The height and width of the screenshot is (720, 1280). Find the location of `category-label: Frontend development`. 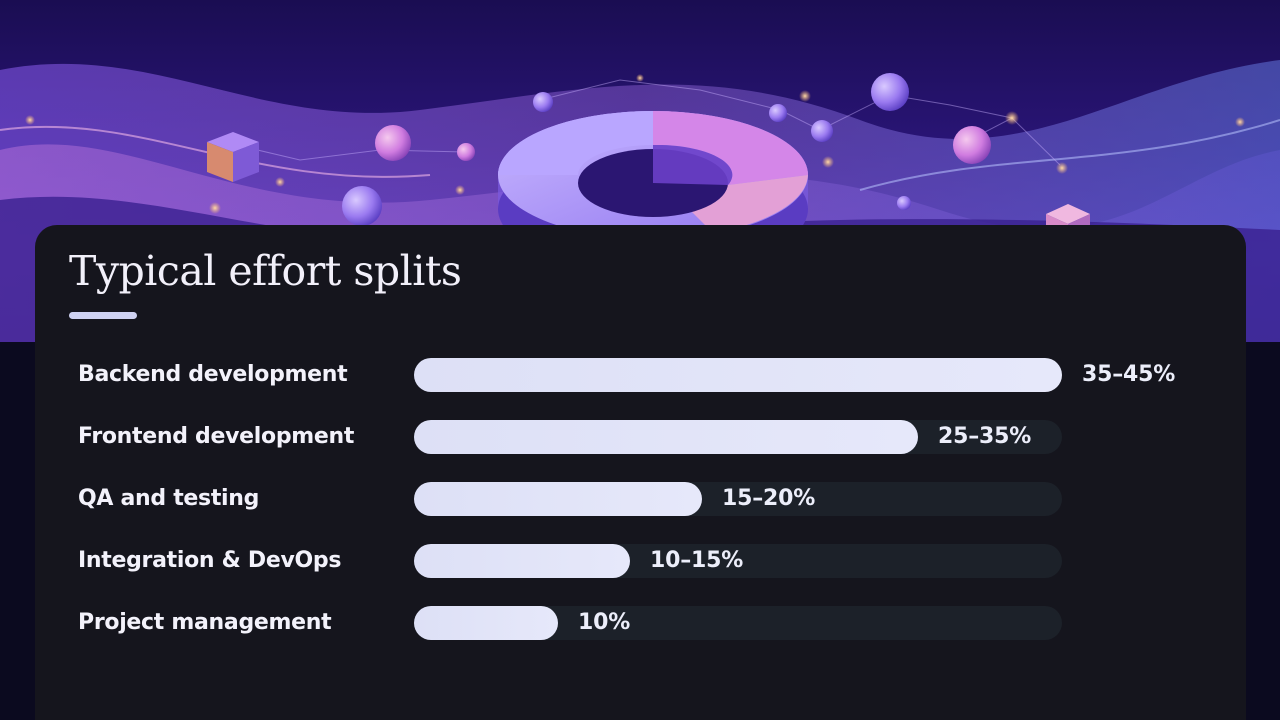

category-label: Frontend development is located at coordinates (216, 436).